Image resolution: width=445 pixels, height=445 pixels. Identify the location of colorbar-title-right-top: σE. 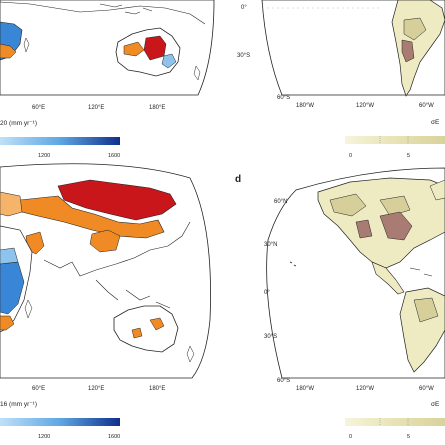
(435, 122).